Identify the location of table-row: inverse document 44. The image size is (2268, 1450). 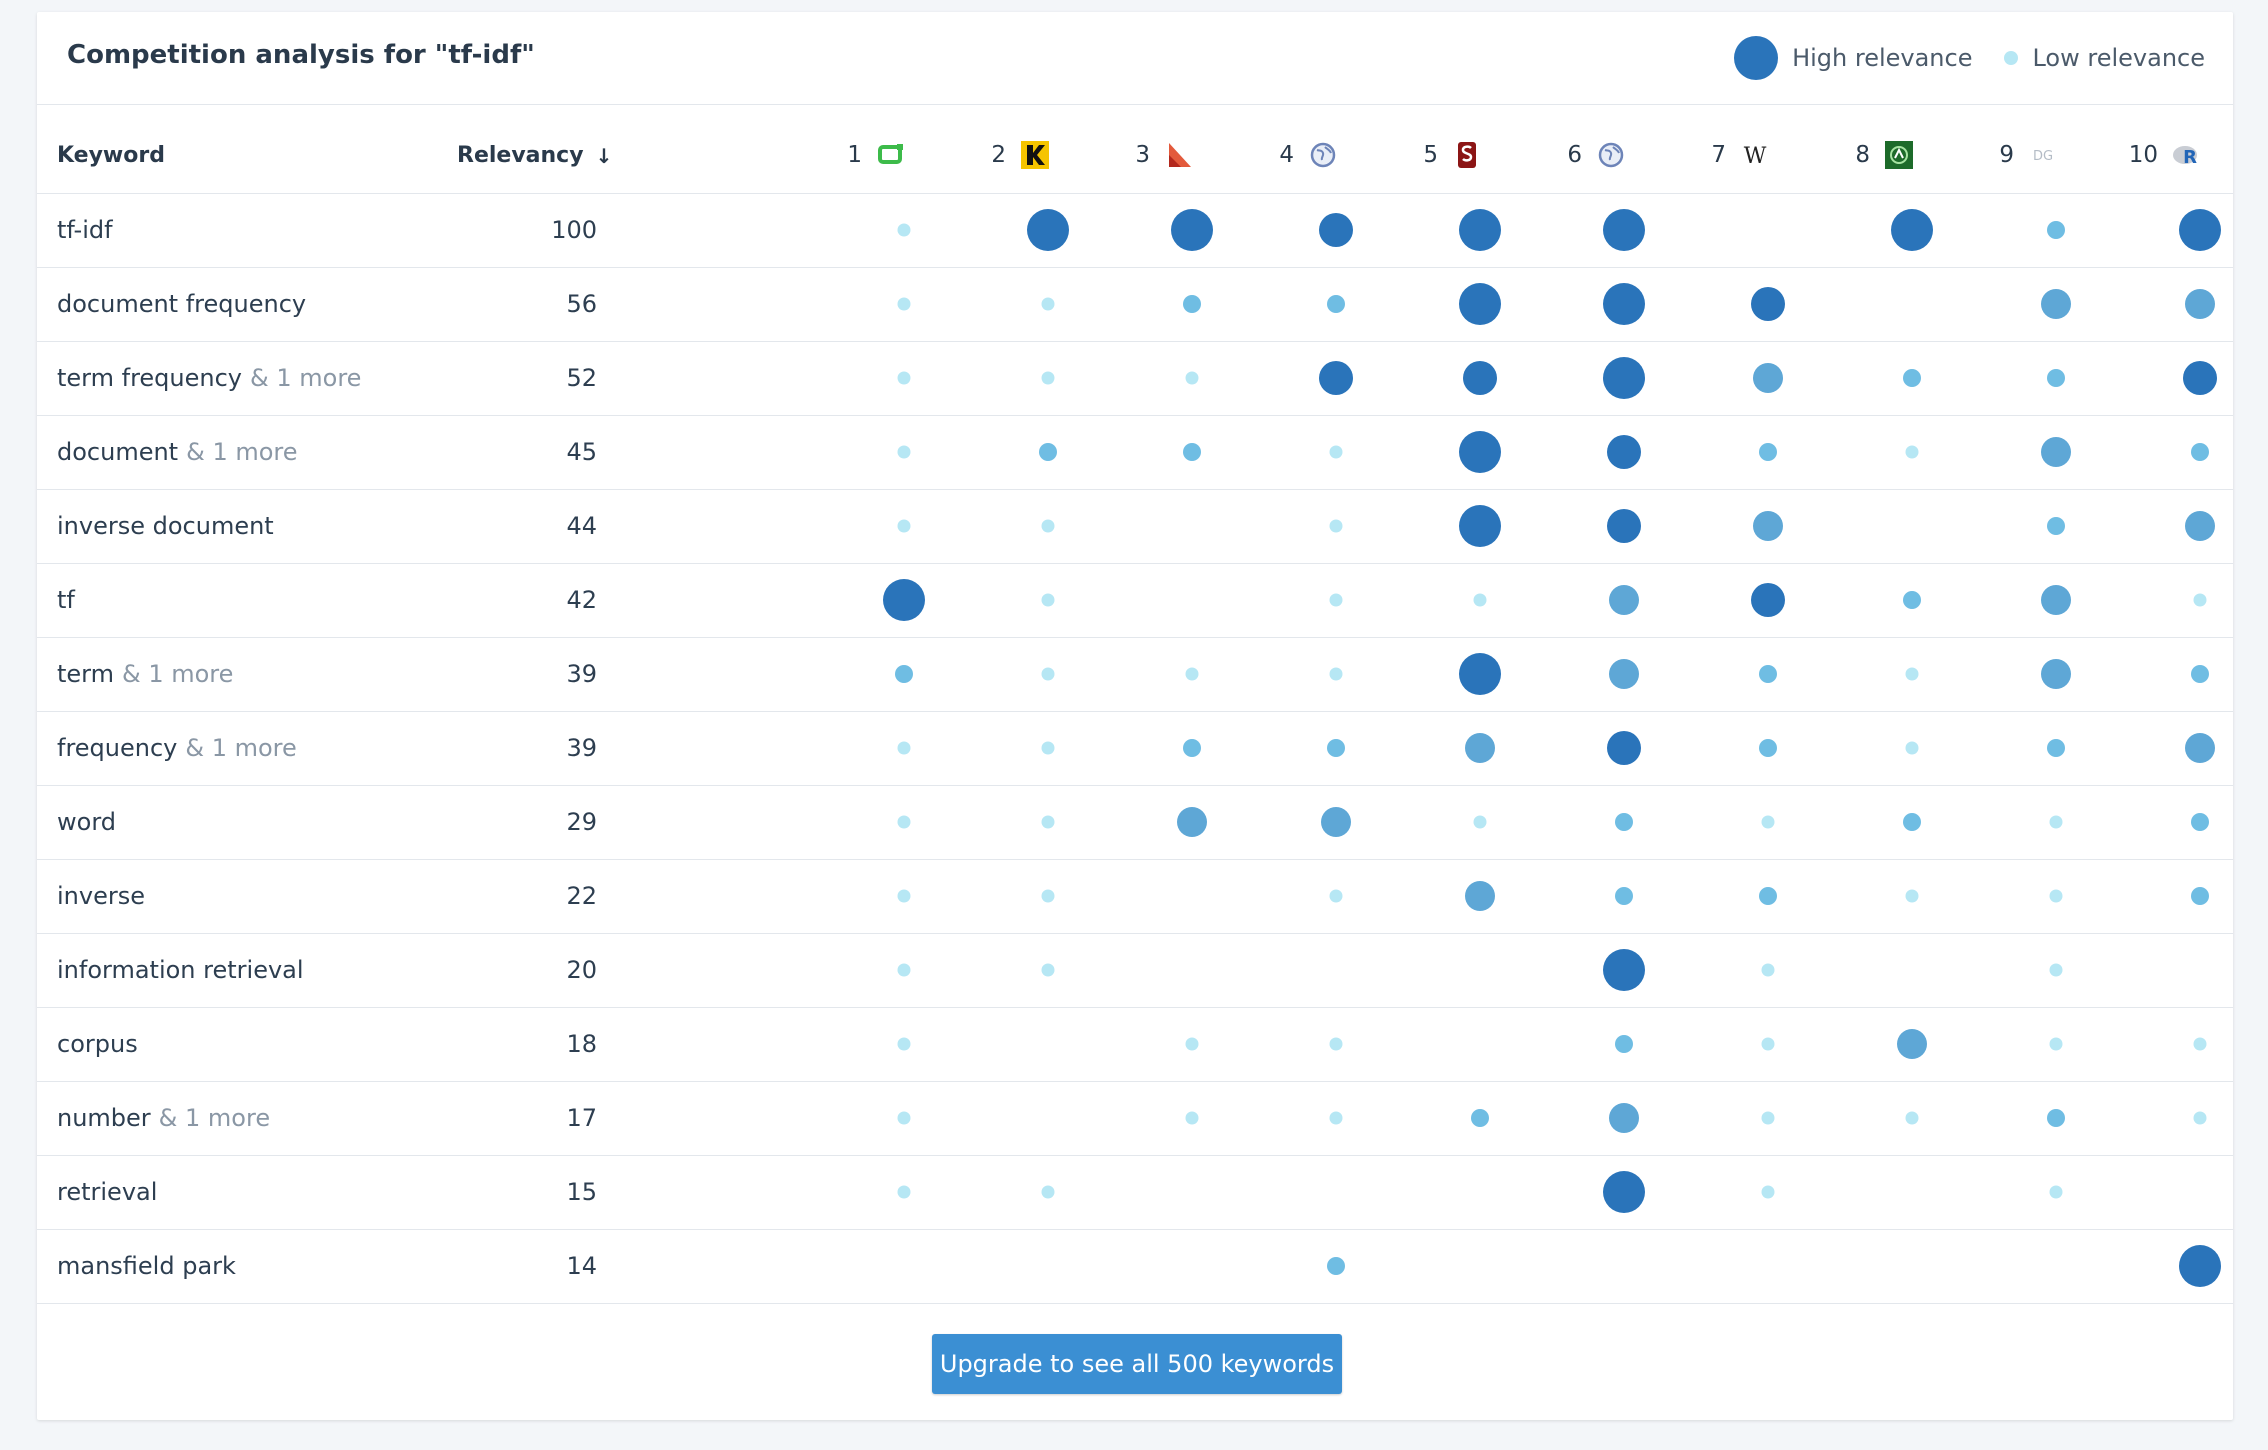
(1135, 527).